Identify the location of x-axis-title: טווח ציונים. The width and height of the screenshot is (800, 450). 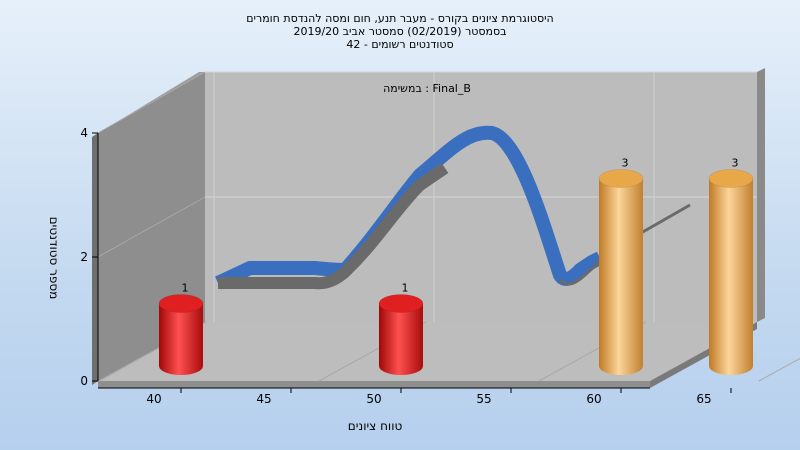
(375, 426).